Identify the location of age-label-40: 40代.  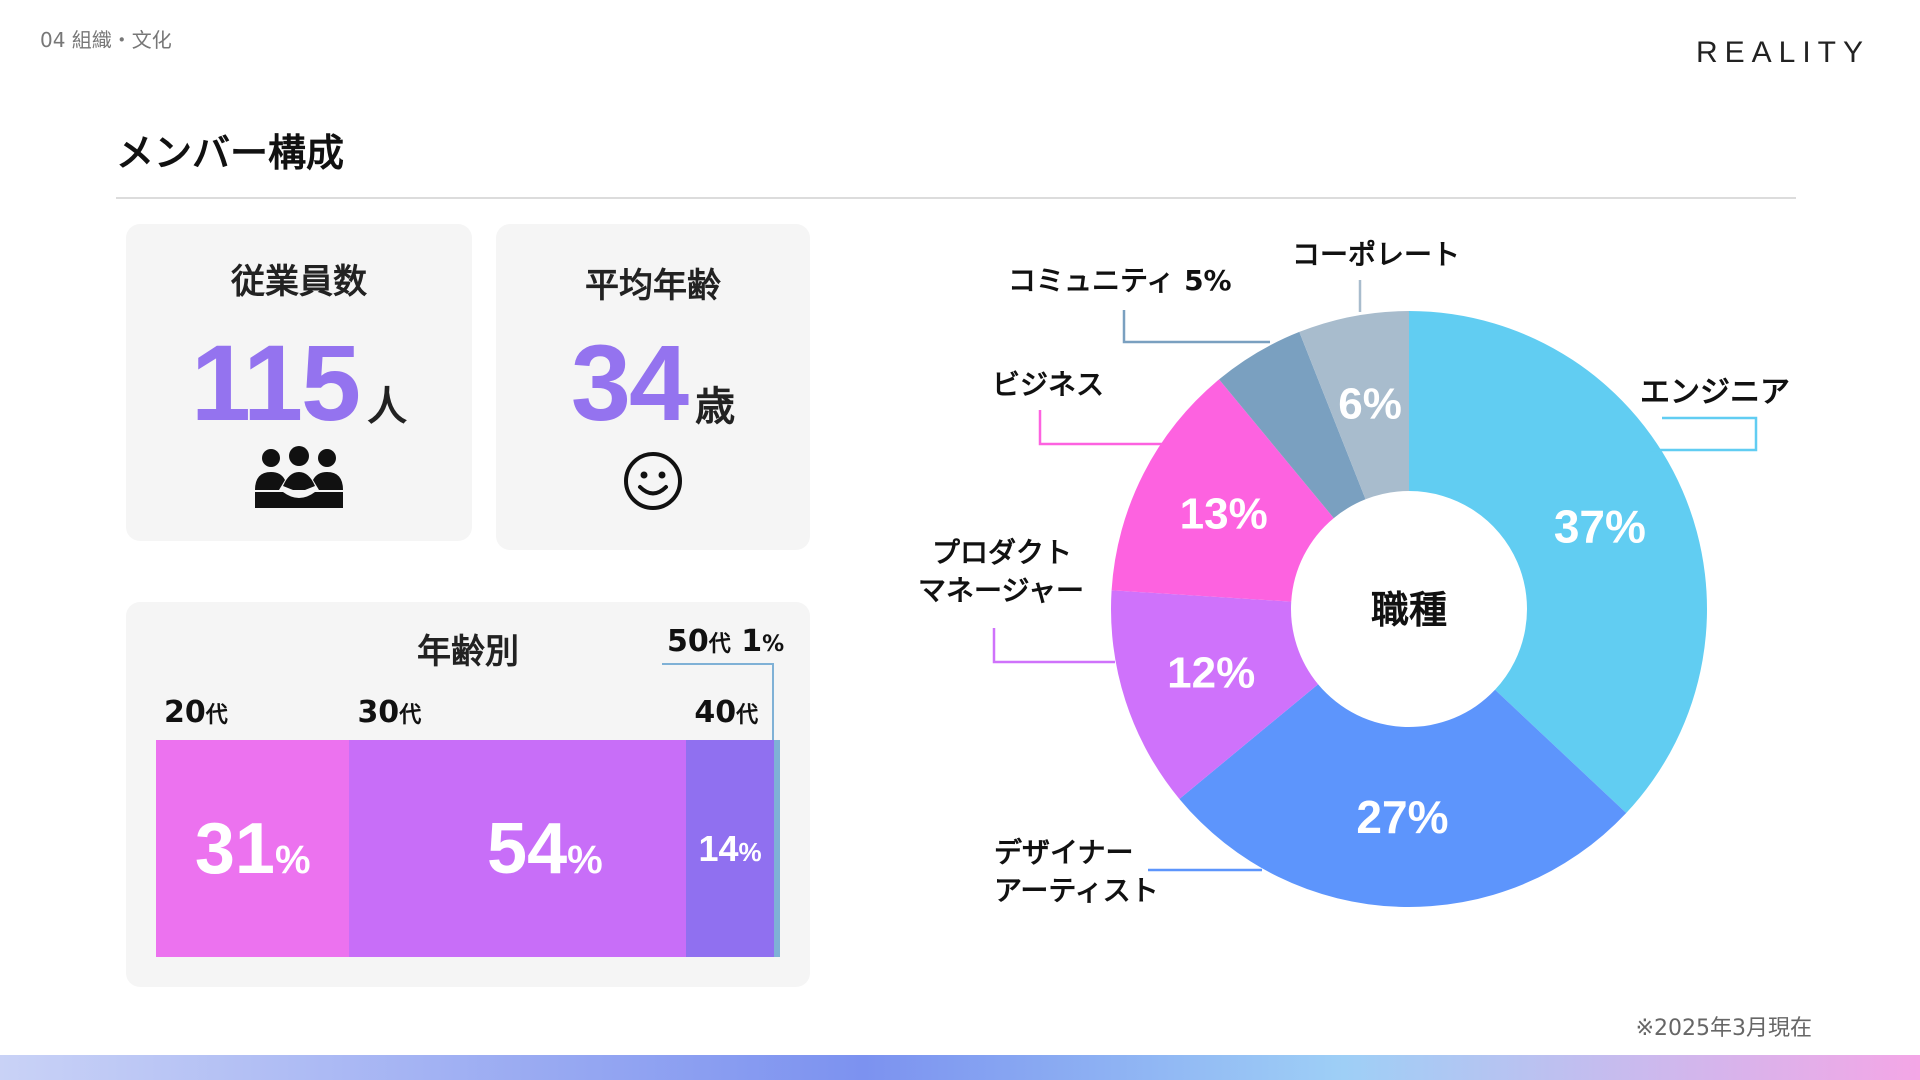
(726, 712).